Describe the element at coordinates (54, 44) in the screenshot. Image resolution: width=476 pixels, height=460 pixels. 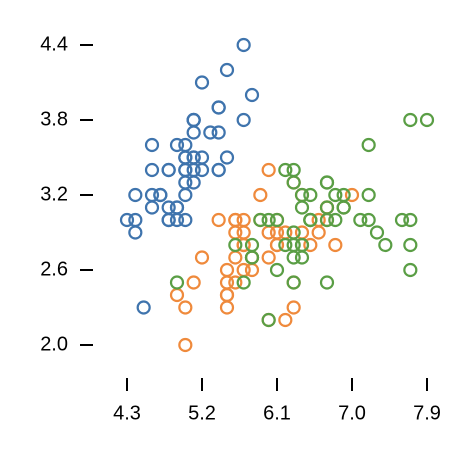
I see `y-tick-label: 4.4` at that location.